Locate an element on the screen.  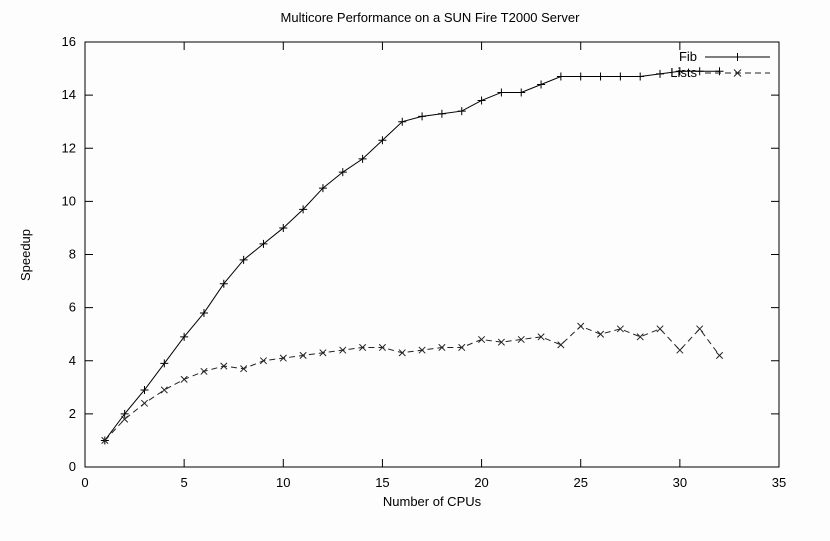
x-tick-label: 25 is located at coordinates (580, 482).